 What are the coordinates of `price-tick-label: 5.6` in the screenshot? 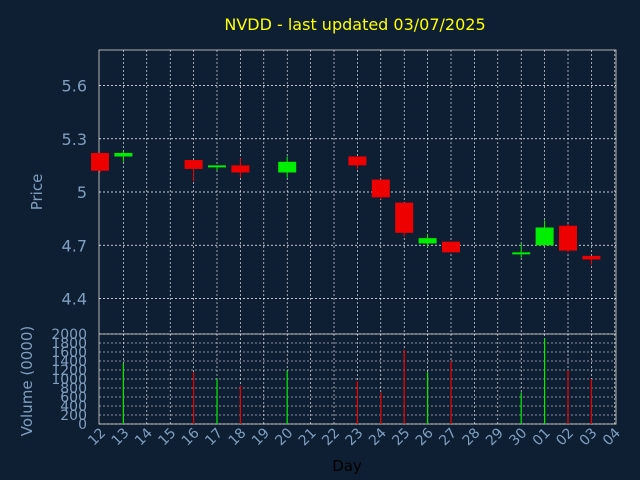 It's located at (74, 86).